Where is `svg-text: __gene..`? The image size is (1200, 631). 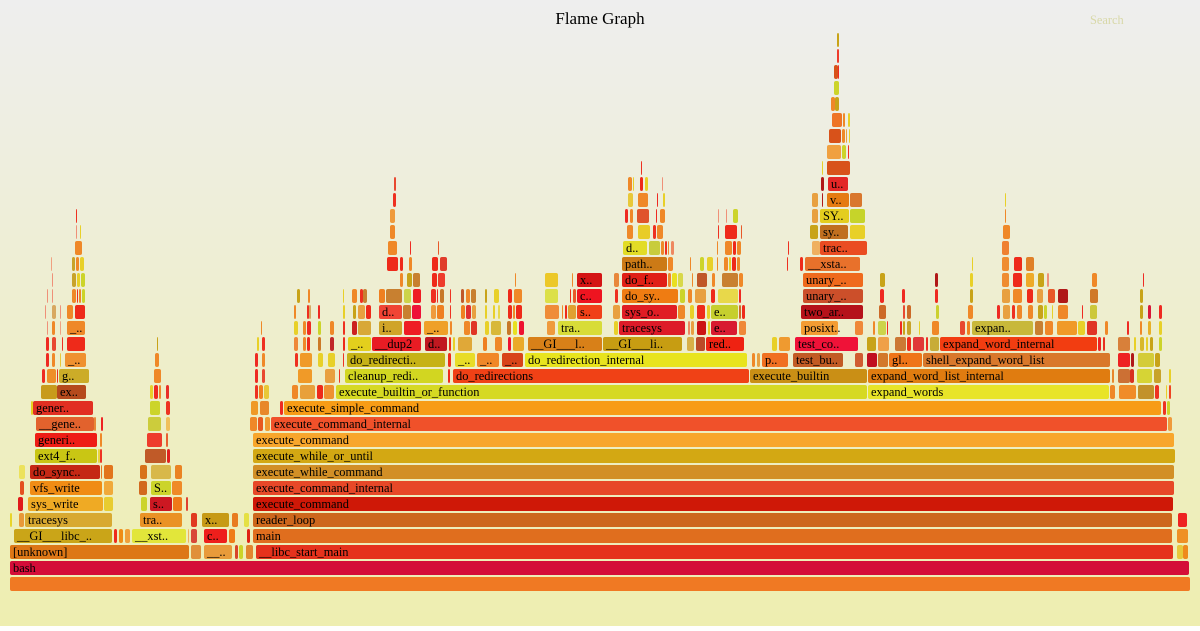 svg-text: __gene.. is located at coordinates (59, 424).